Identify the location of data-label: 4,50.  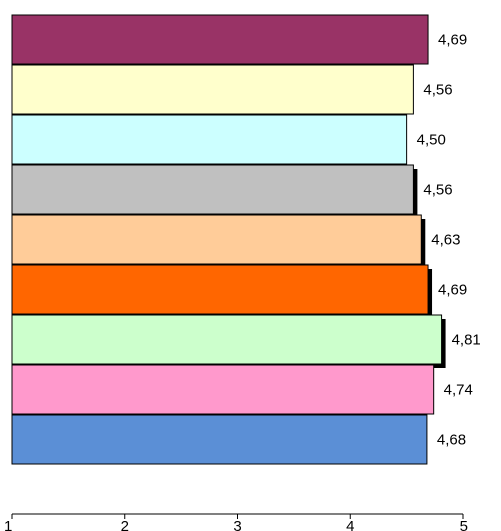
(431, 140).